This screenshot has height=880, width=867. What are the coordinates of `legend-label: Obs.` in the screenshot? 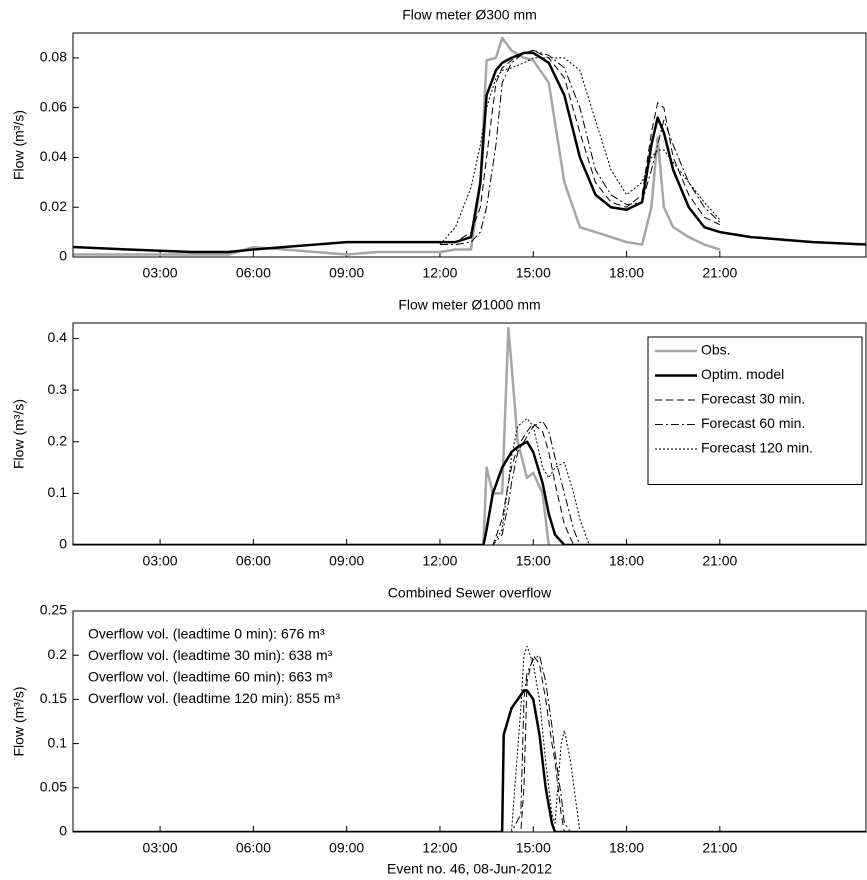 It's located at (716, 350).